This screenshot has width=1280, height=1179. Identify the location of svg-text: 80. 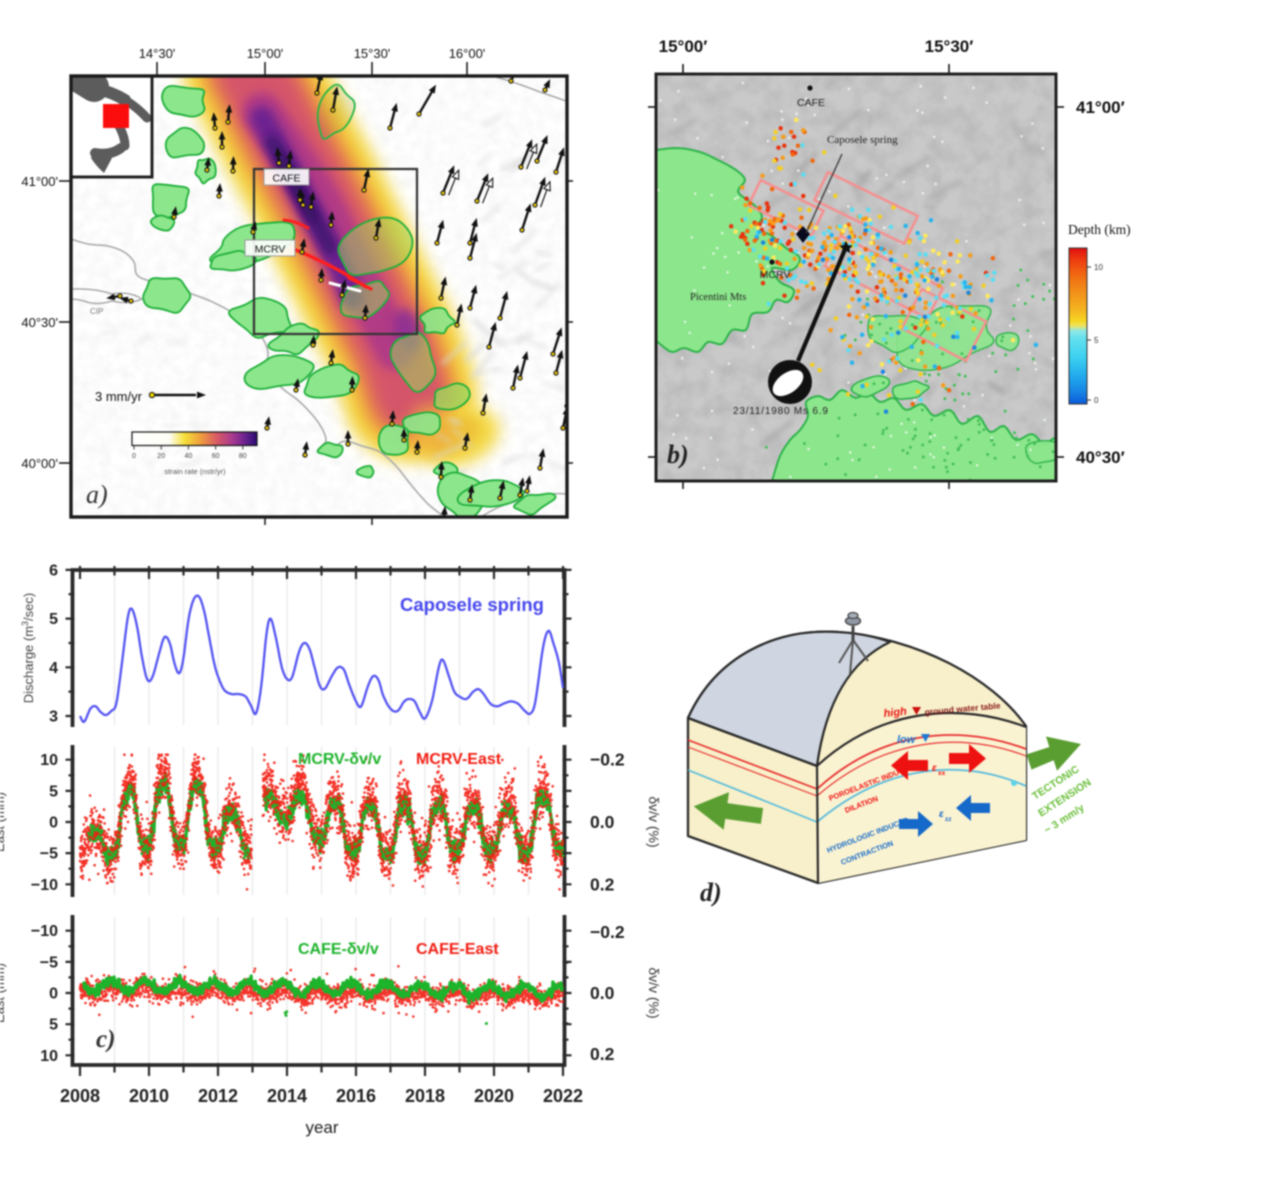
(243, 456).